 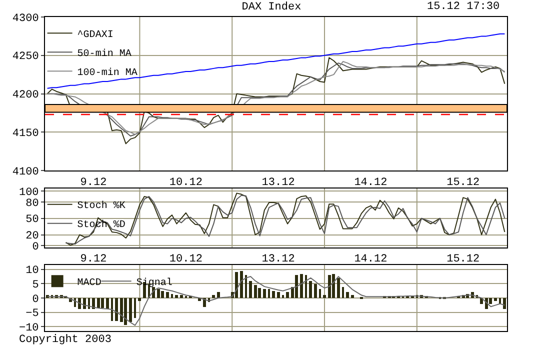 I want to click on y-tick-label: 5, so click(x=35, y=286).